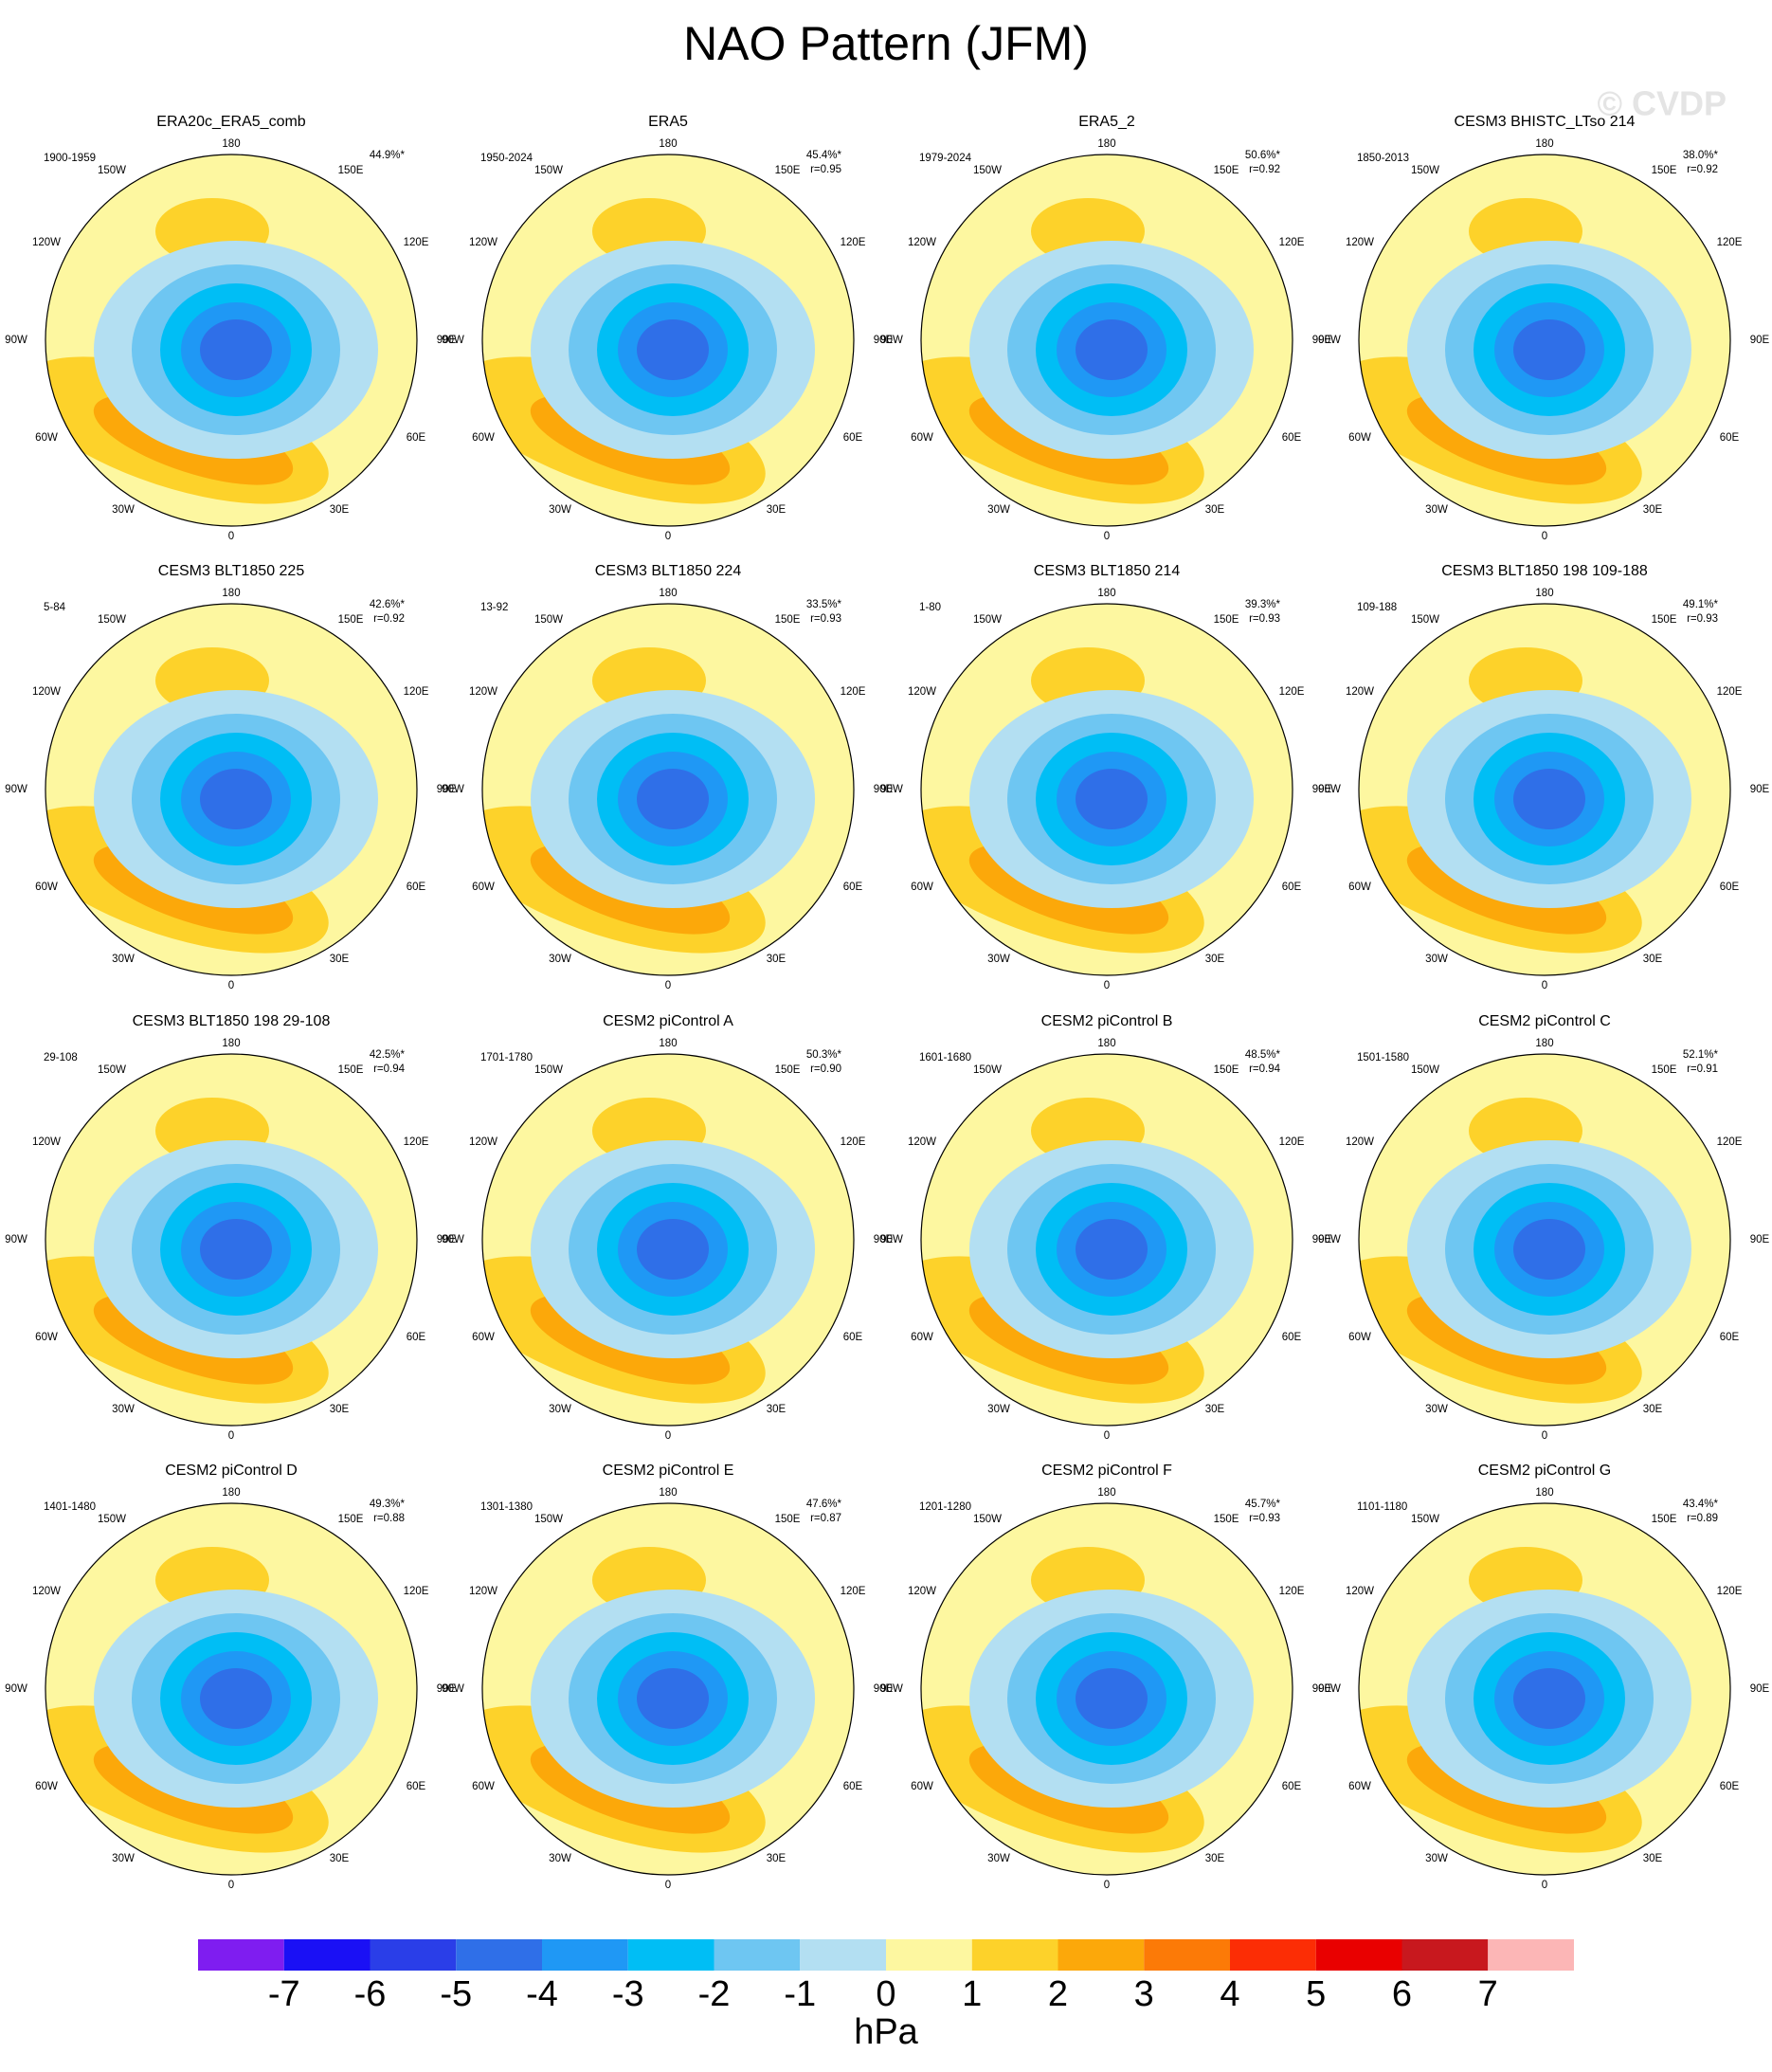 This screenshot has width=1772, height=2072. Describe the element at coordinates (886, 43) in the screenshot. I see `figure-title: NAO Pattern (JFM)` at that location.